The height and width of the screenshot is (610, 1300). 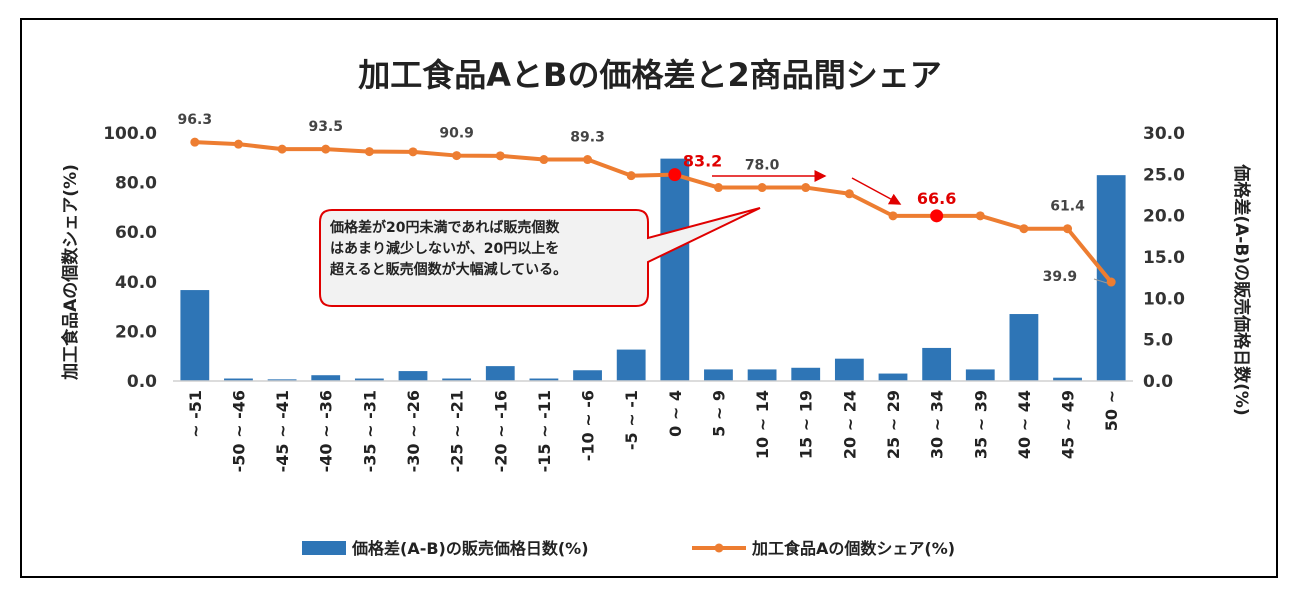 I want to click on data-label: 90.9, so click(x=456, y=134).